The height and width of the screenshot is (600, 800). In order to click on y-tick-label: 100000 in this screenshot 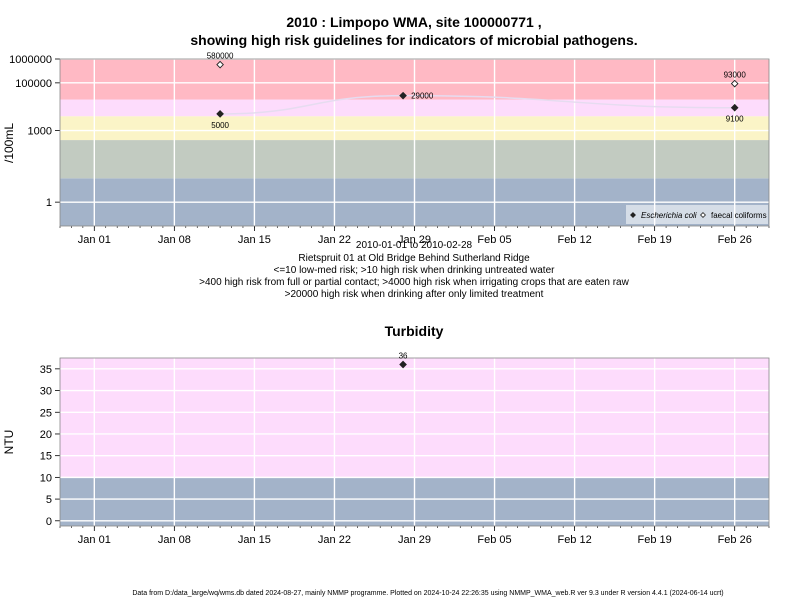, I will do `click(33, 84)`.